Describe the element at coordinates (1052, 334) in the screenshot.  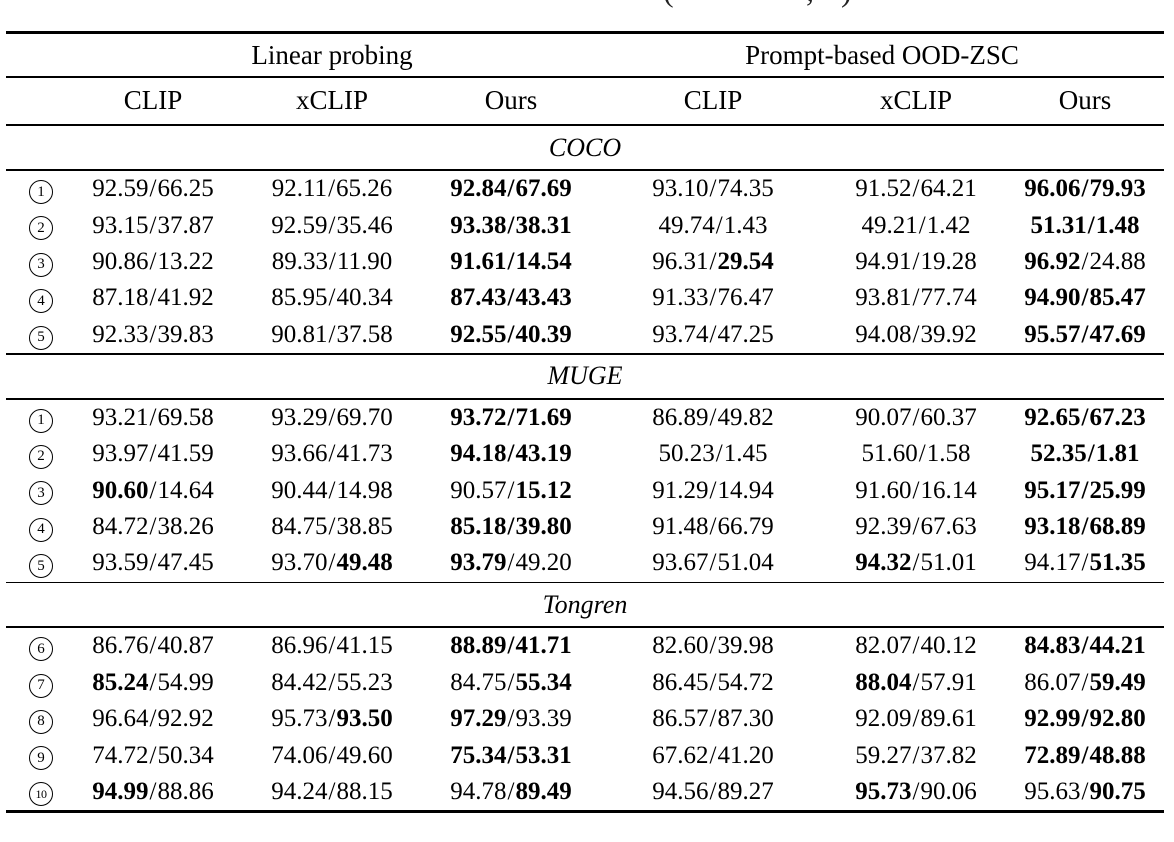
I see `metric-left-value: 95.57` at that location.